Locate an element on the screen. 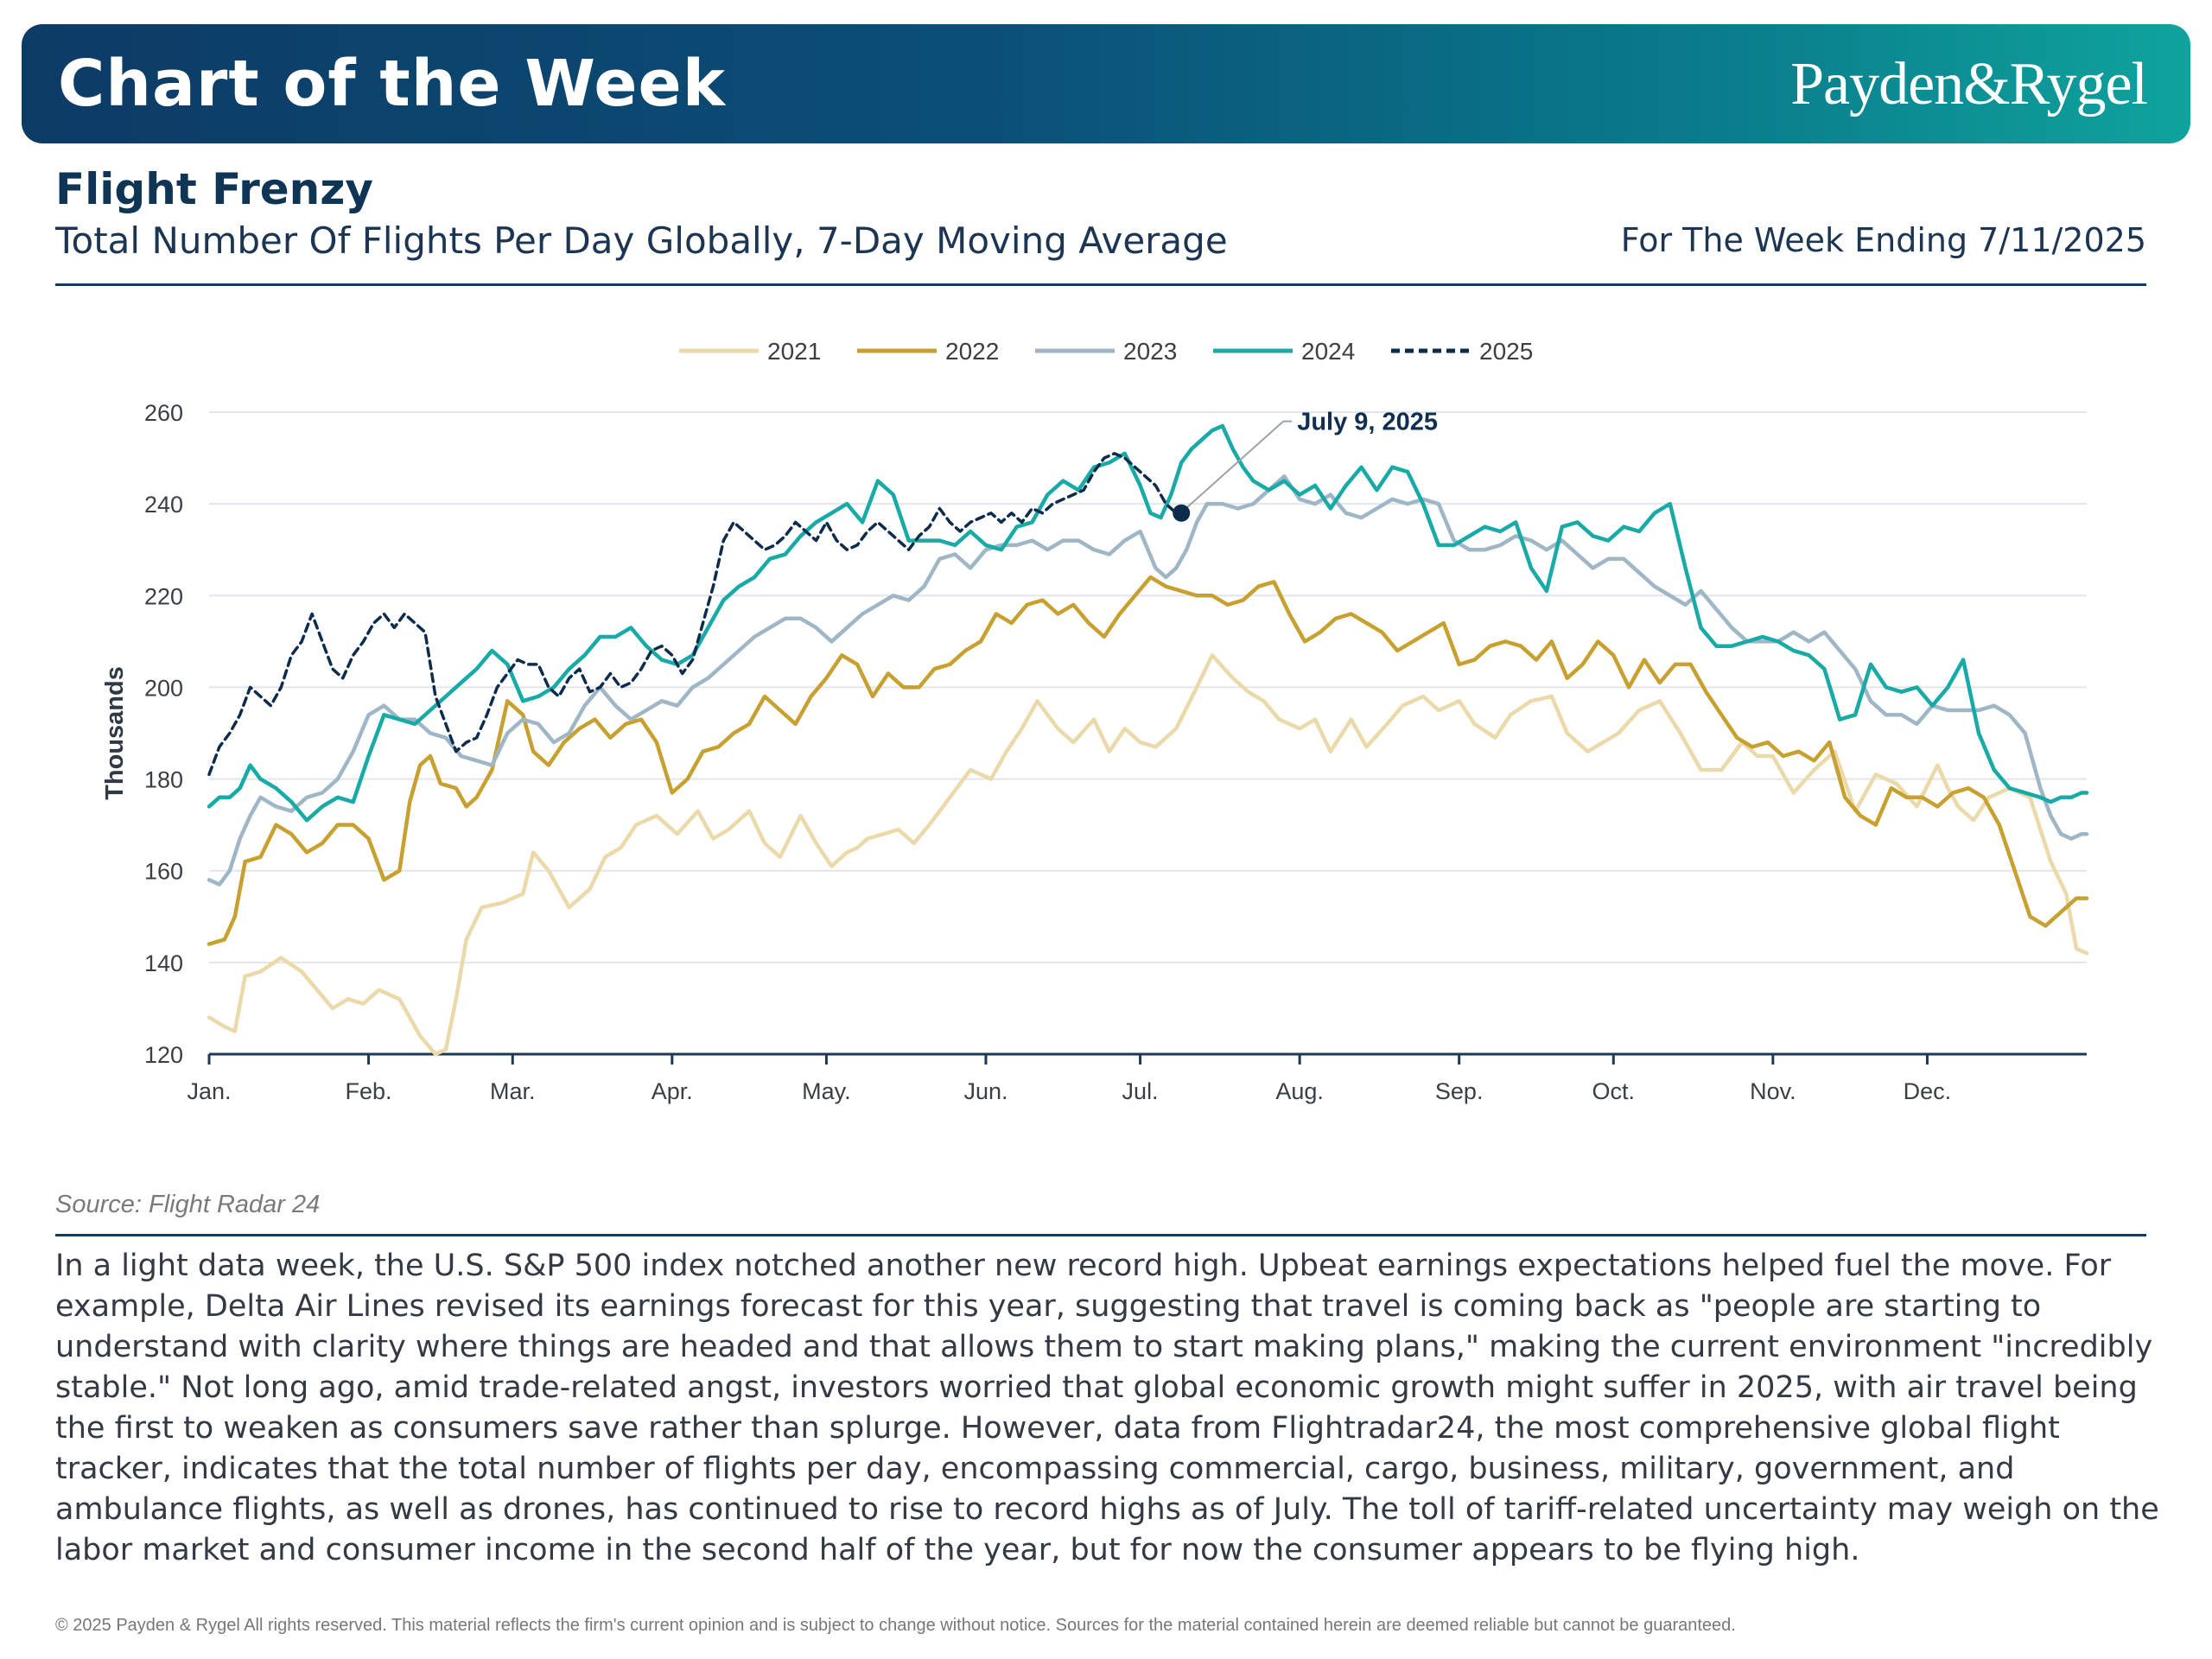 This screenshot has width=2212, height=1659. y-tick-label: 140 is located at coordinates (163, 963).